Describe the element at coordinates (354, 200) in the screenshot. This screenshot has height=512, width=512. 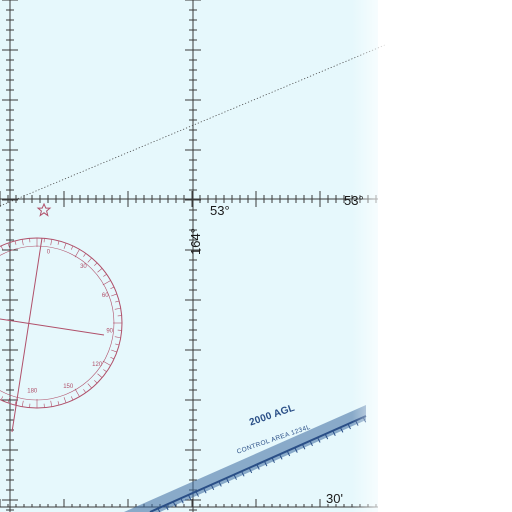
I see `latitude-label-right: 53°` at that location.